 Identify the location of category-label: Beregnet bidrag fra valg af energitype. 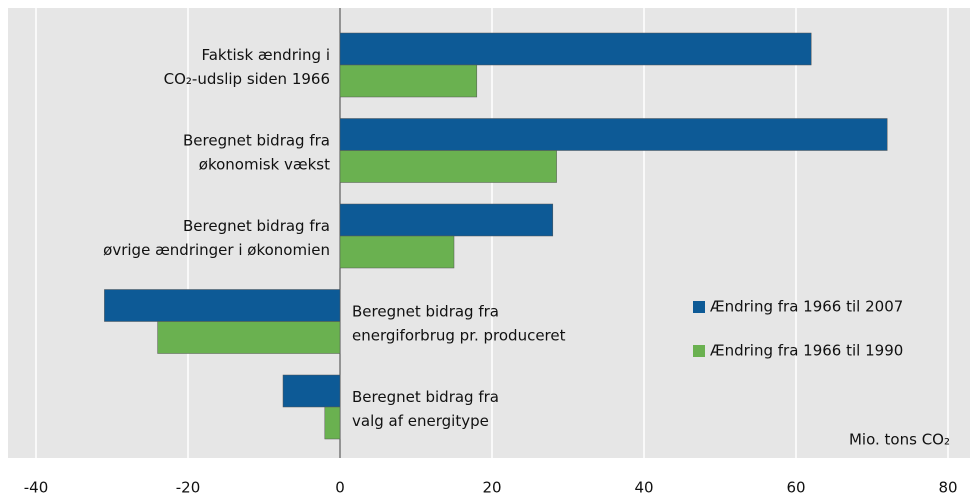
(425, 409).